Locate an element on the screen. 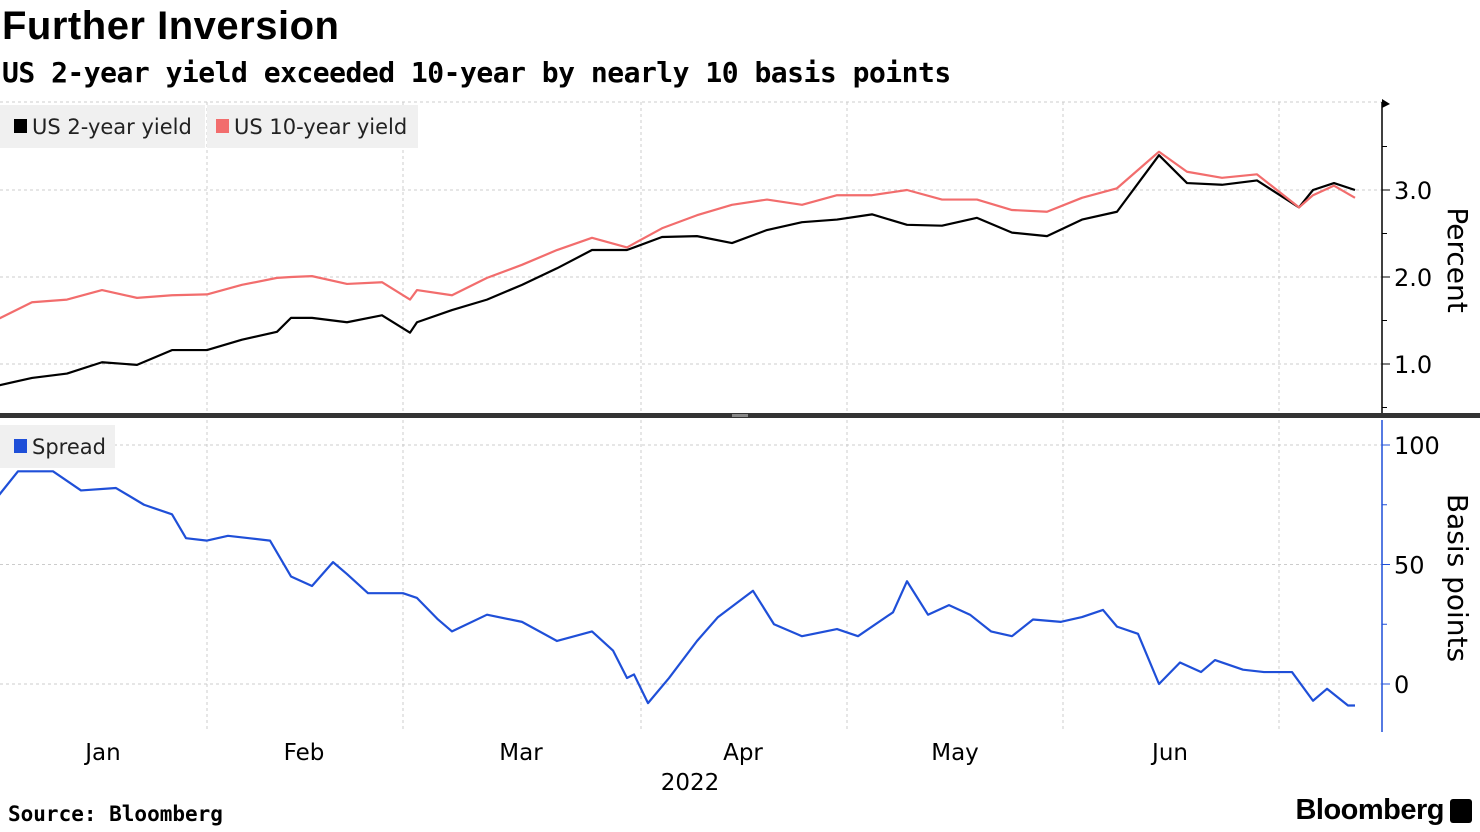 The height and width of the screenshot is (832, 1480). legend-swatch-10y is located at coordinates (222, 126).